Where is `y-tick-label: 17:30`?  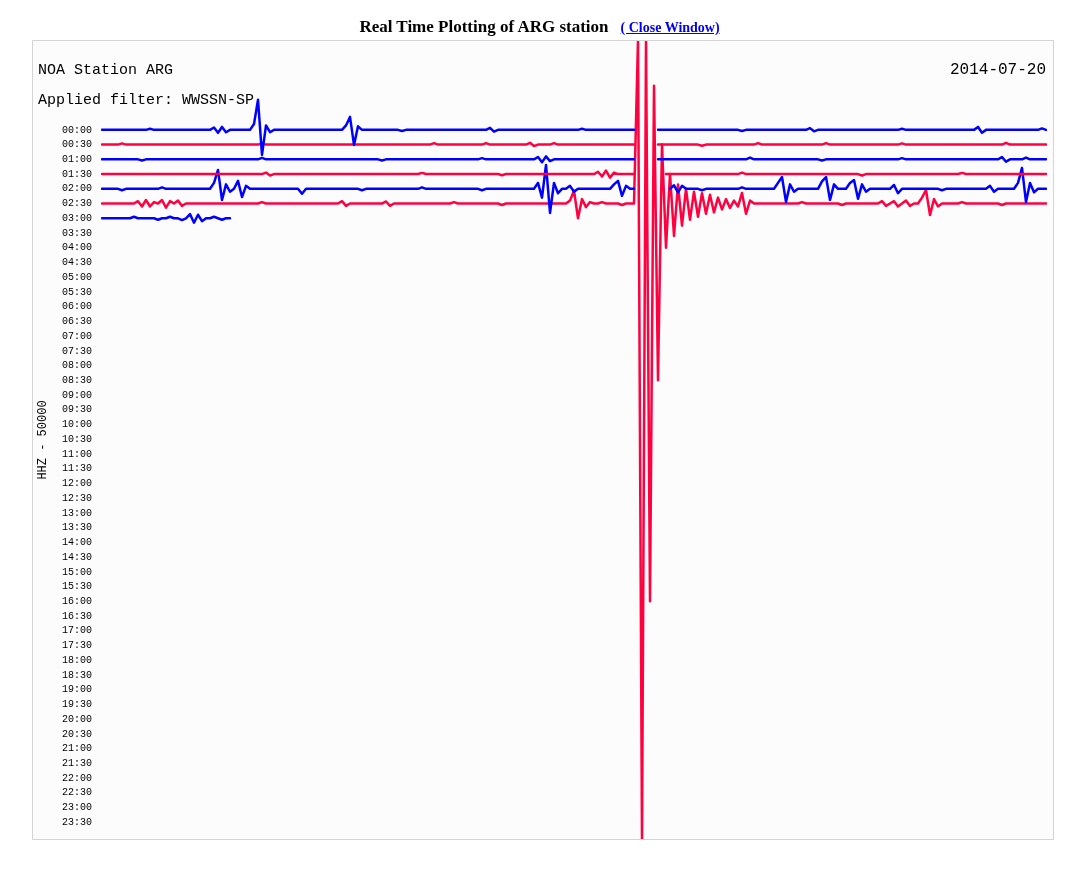
y-tick-label: 17:30 is located at coordinates (76, 646).